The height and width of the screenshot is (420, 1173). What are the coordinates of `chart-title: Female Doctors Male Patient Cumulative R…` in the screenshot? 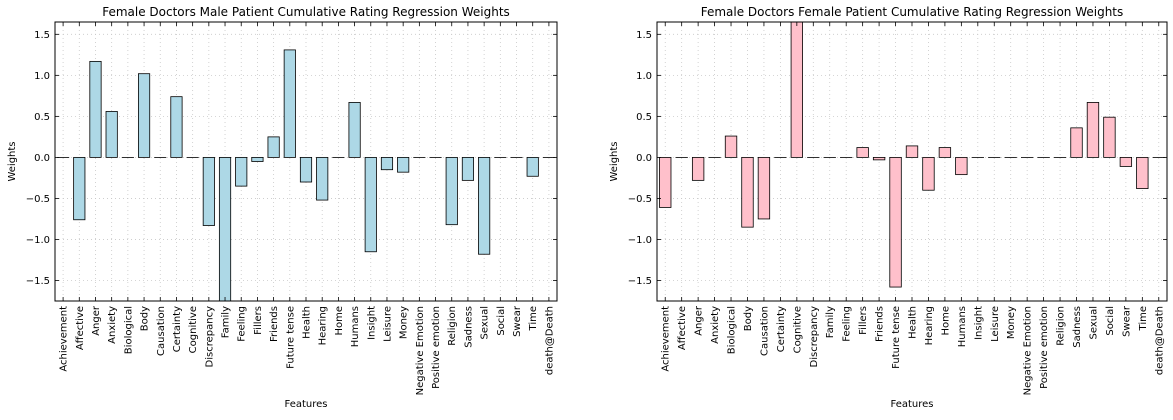 It's located at (306, 12).